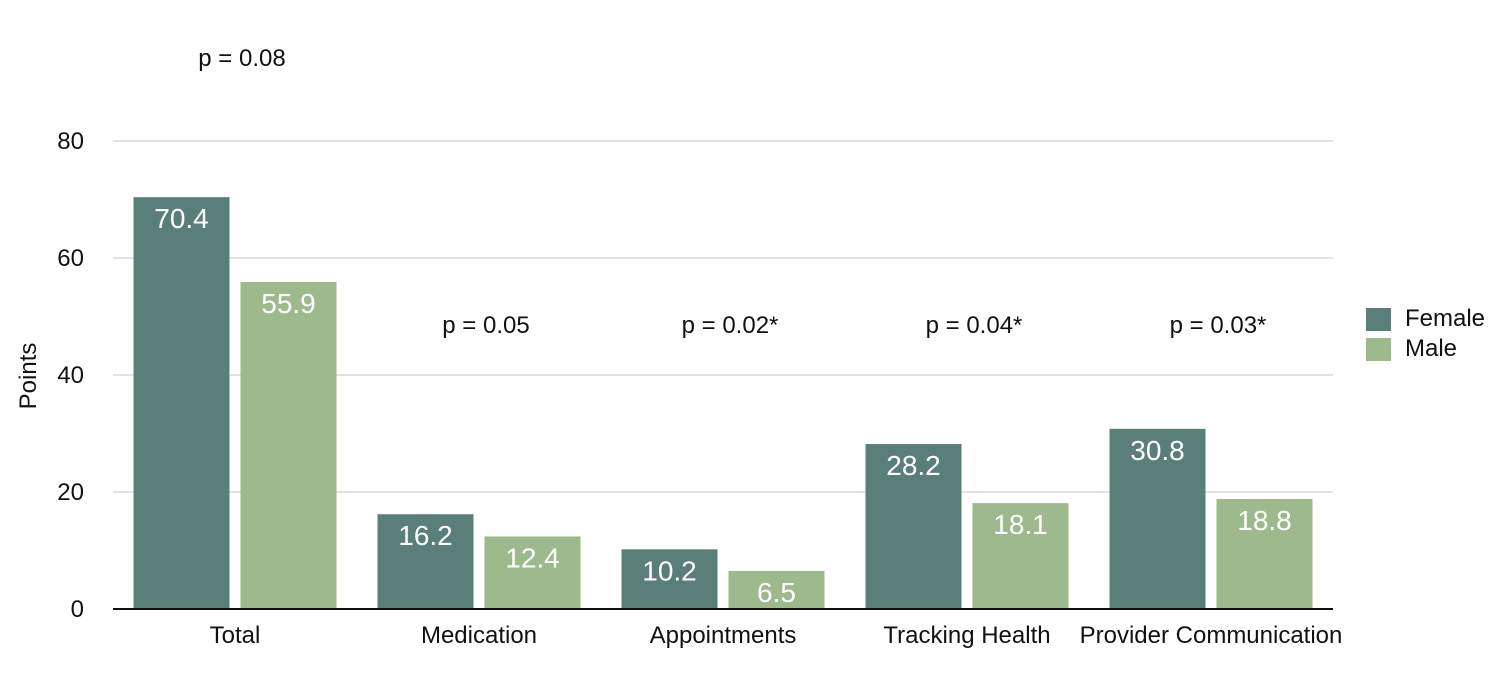 This screenshot has height=698, width=1496. What do you see at coordinates (1378, 319) in the screenshot?
I see `legend-swatch-female` at bounding box center [1378, 319].